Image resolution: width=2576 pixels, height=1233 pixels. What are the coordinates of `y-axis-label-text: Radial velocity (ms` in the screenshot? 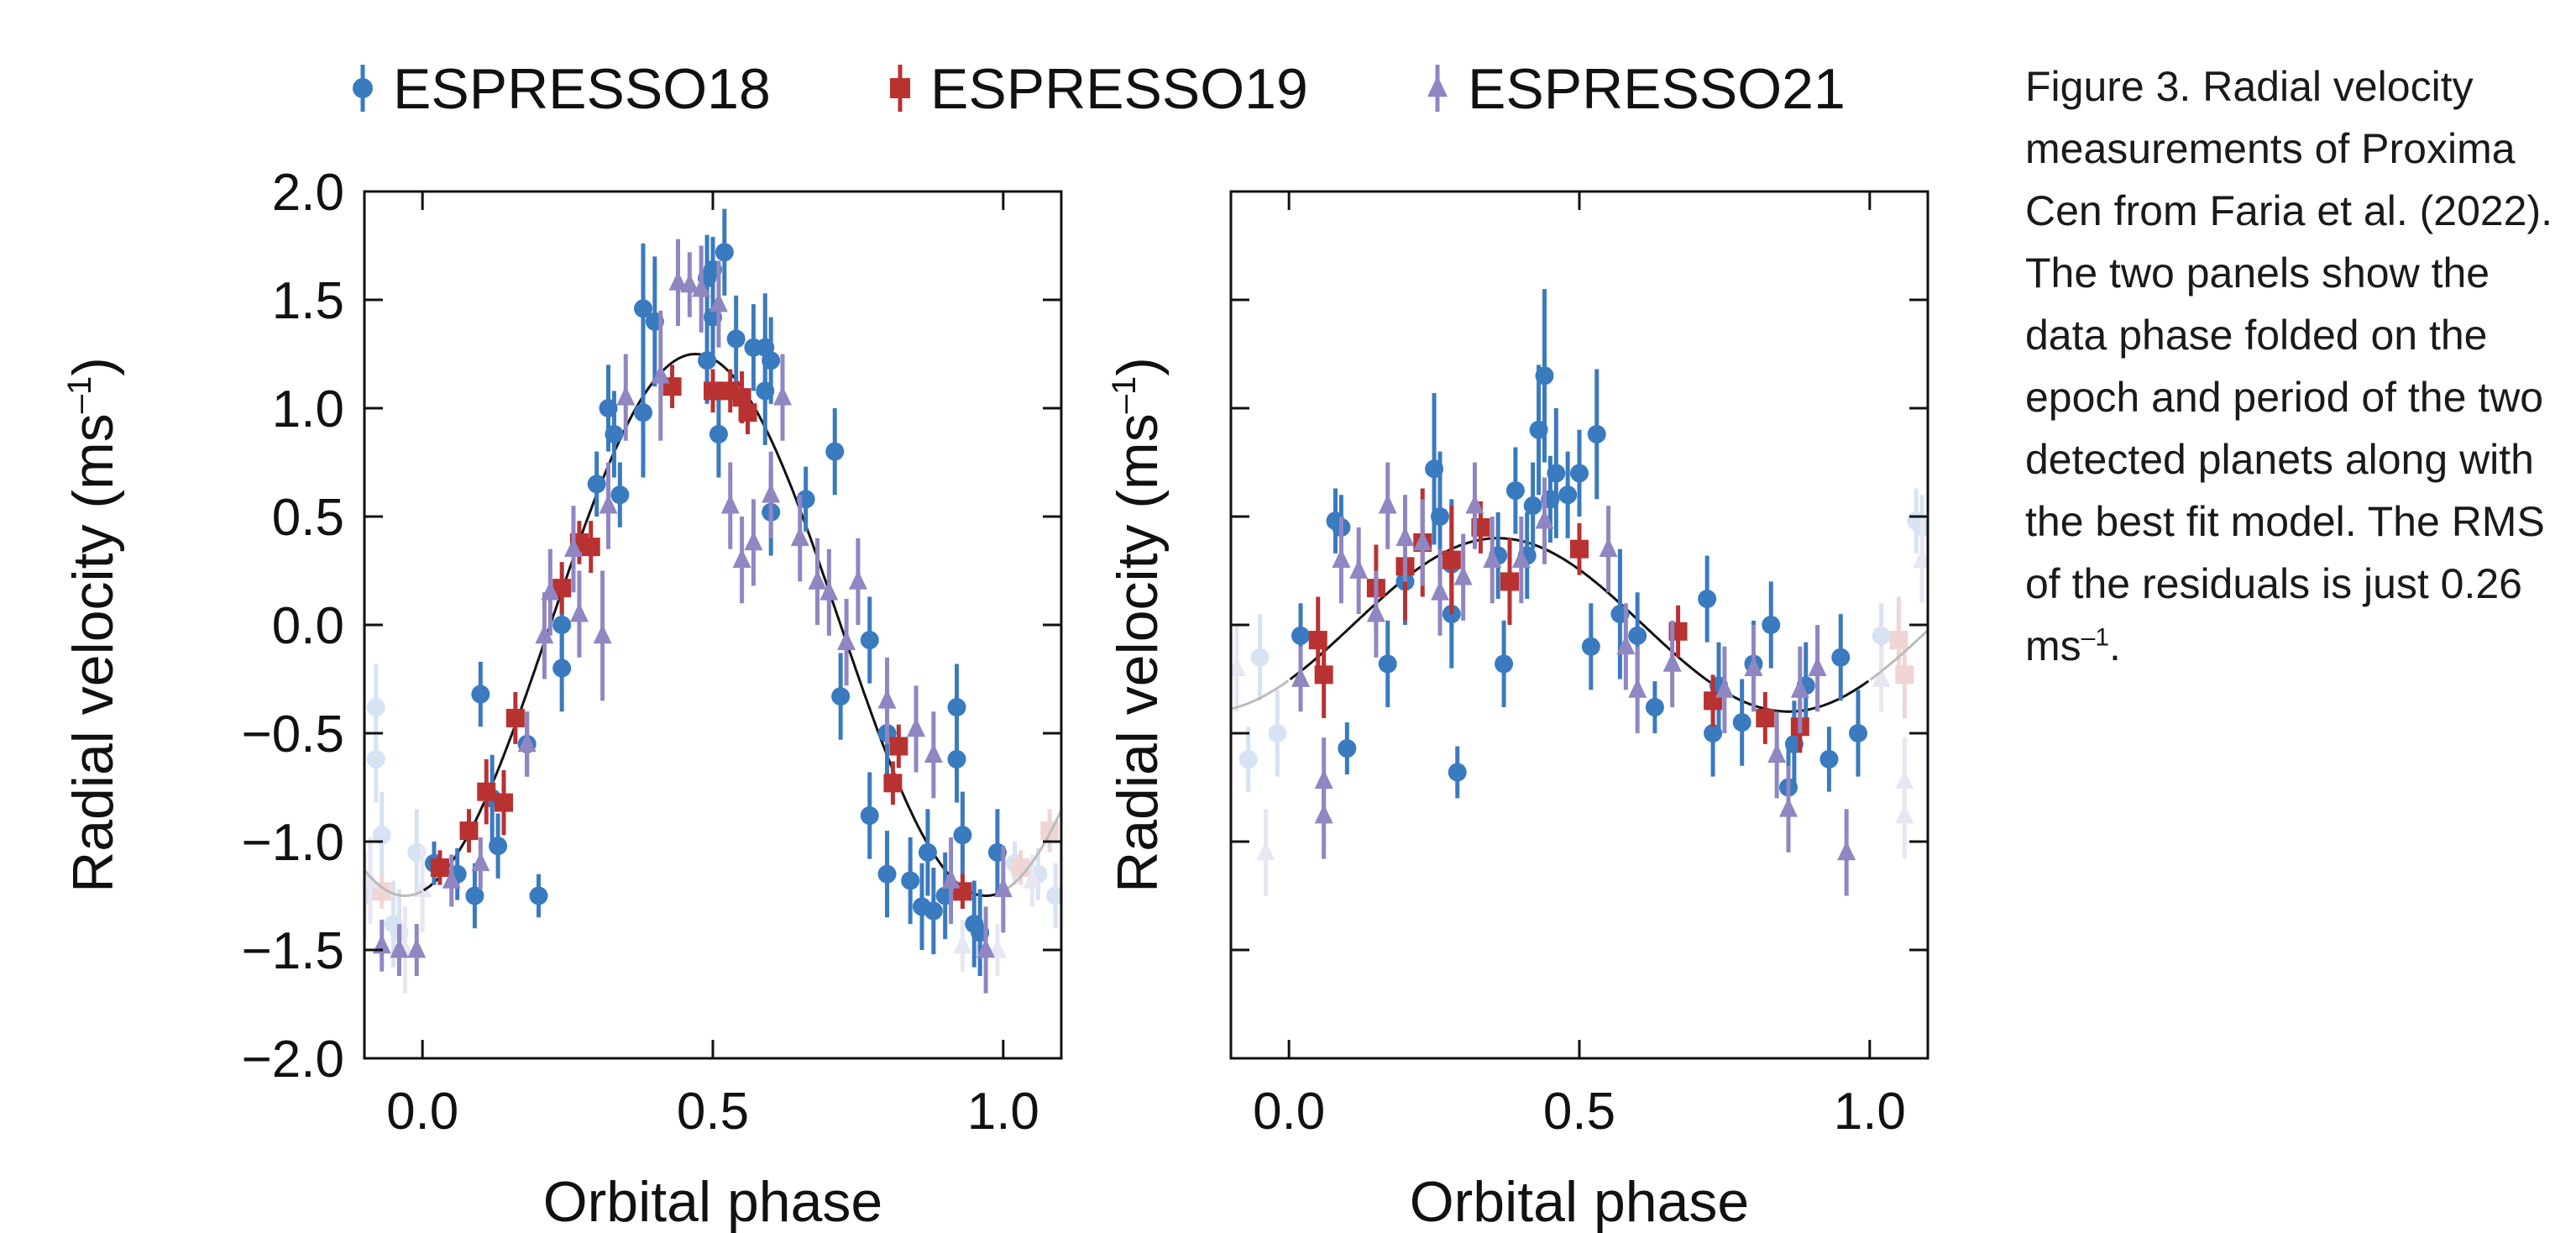 It's located at (1138, 653).